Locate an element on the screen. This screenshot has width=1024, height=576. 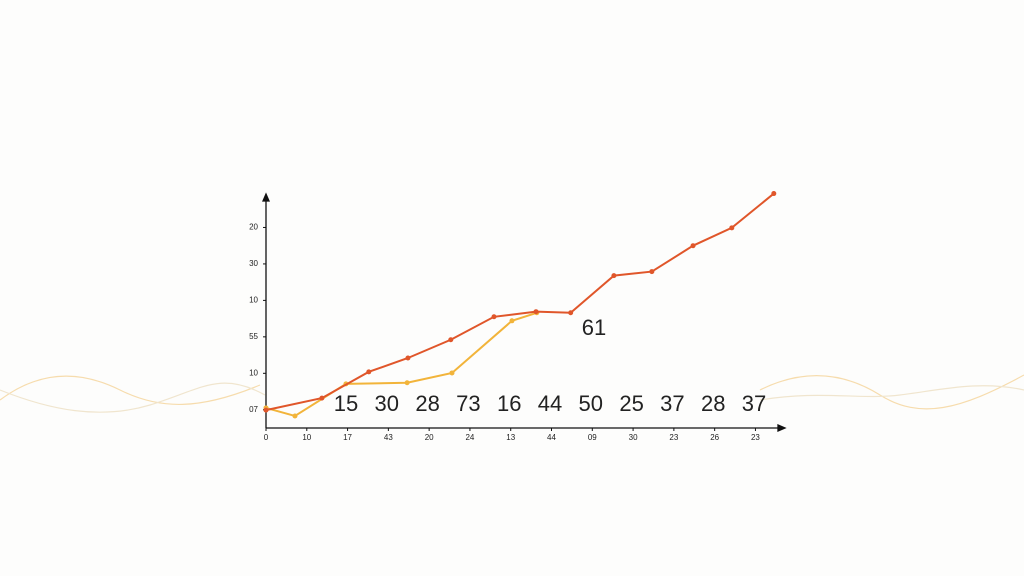
y-tick-label: 55 is located at coordinates (253, 336).